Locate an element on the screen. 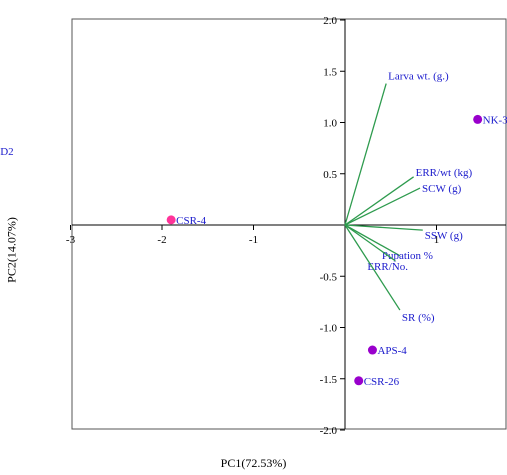 Image resolution: width=507 pixels, height=475 pixels. x-axis-title: PC1(72.53%) is located at coordinates (253, 463).